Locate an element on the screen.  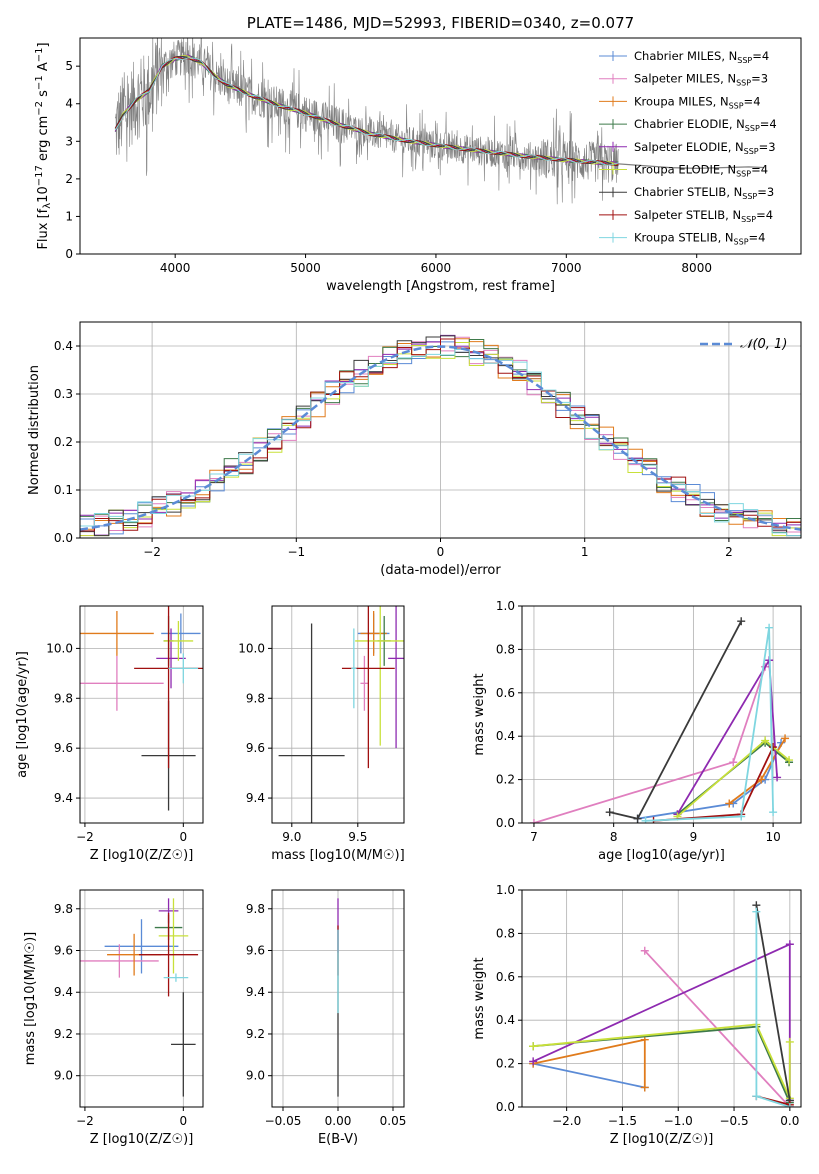
y-axis-label: mass [log10(M/M☉)] is located at coordinates (30, 998).